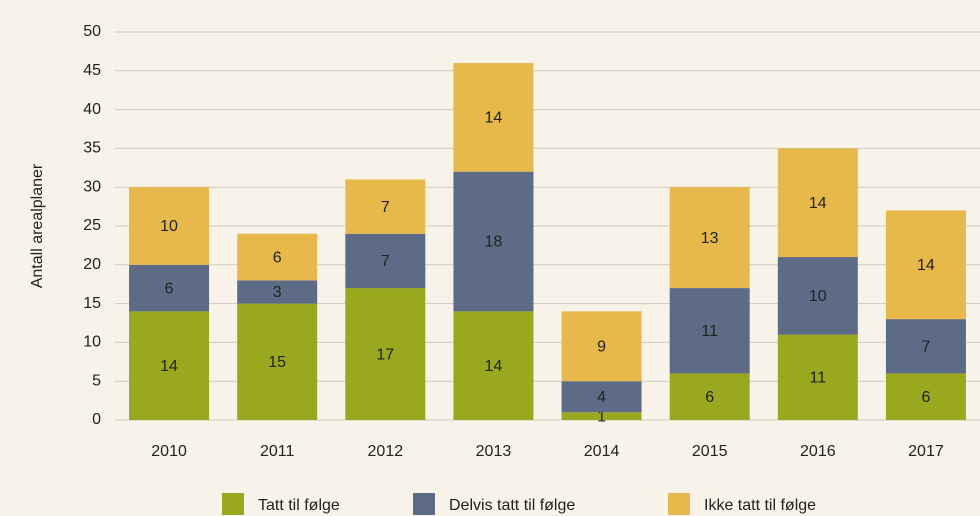 This screenshot has width=980, height=516. Describe the element at coordinates (92, 31) in the screenshot. I see `y-tick-label: 50` at that location.